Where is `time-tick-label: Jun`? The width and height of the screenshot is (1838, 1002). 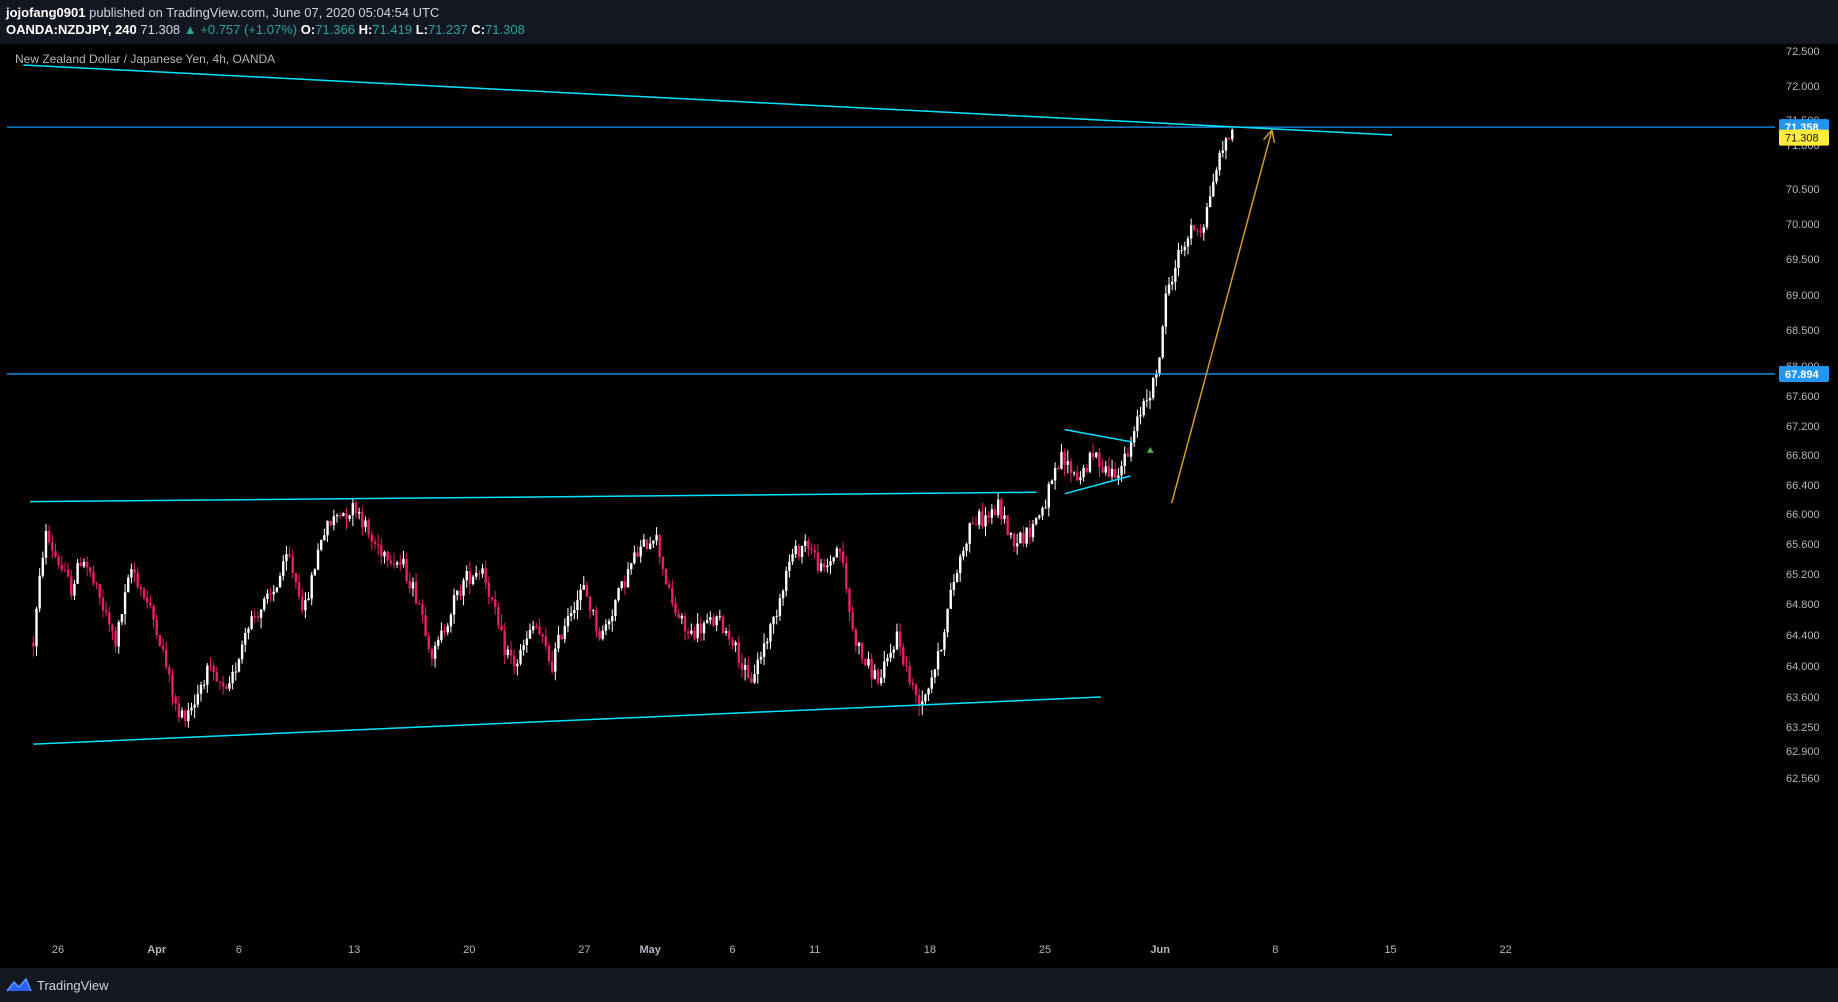
time-tick-label: Jun is located at coordinates (1160, 950).